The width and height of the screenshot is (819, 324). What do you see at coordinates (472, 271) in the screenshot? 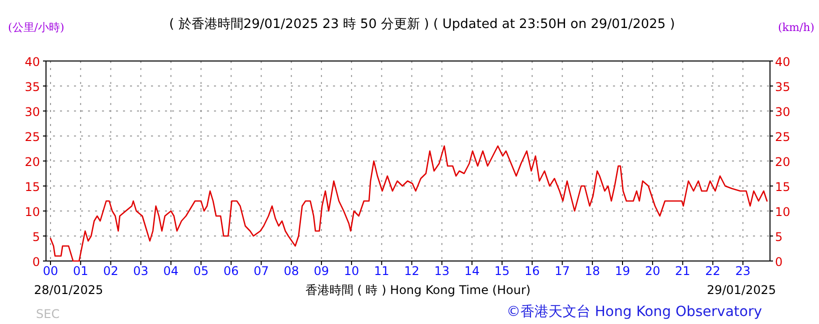
I see `x-tick-label: 14` at bounding box center [472, 271].